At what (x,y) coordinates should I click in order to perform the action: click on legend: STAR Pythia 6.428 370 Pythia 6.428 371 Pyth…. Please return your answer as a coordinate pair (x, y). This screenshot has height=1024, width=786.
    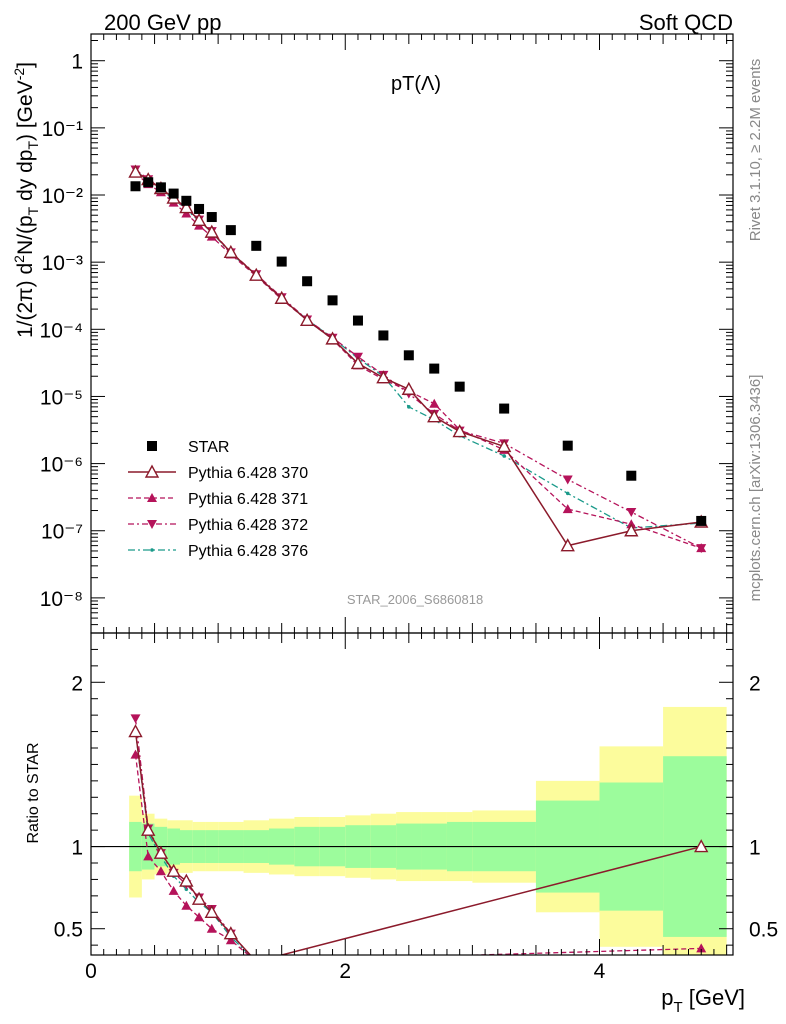
    Looking at the image, I should click on (218, 499).